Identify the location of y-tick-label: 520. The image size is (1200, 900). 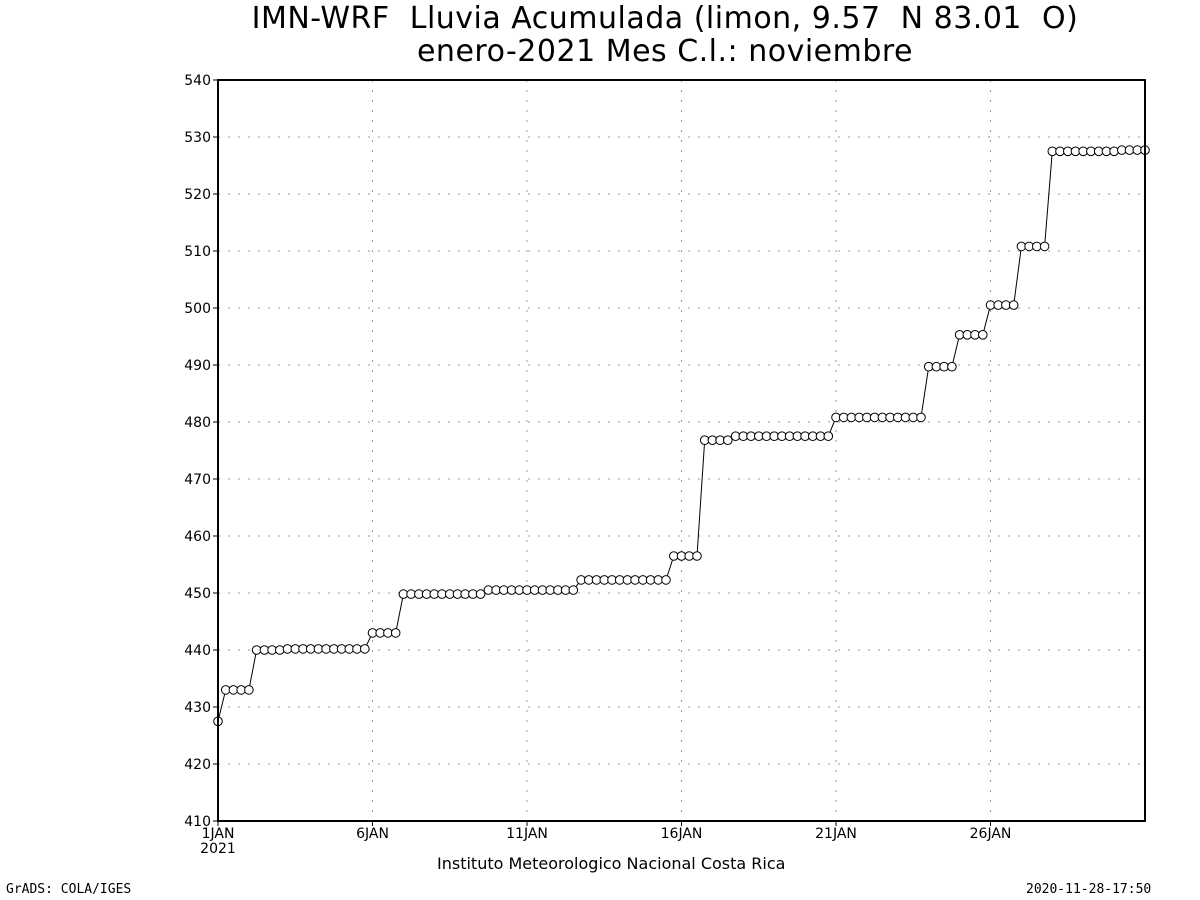
(197, 195).